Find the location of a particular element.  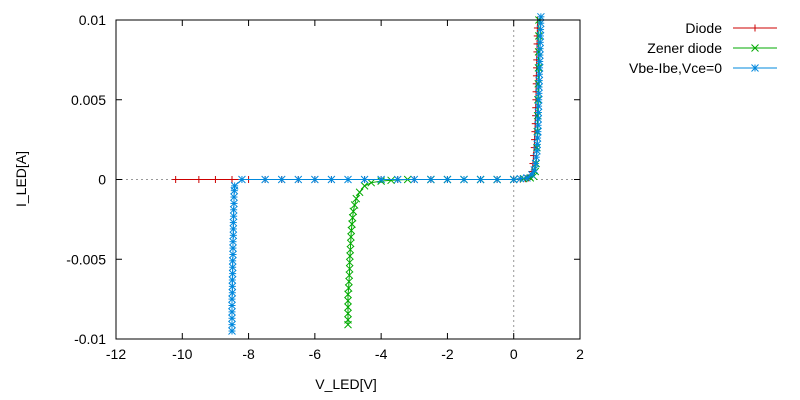

y-axis-label: I_LED[A] is located at coordinates (21, 179).